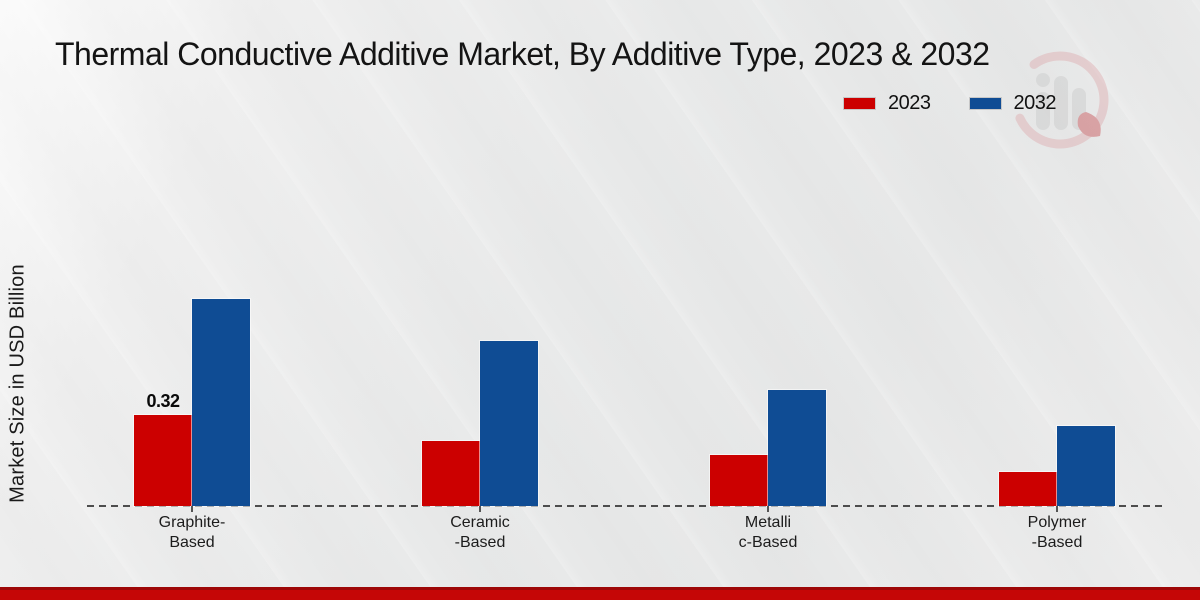  Describe the element at coordinates (859, 103) in the screenshot. I see `legend-swatch-2023` at that location.